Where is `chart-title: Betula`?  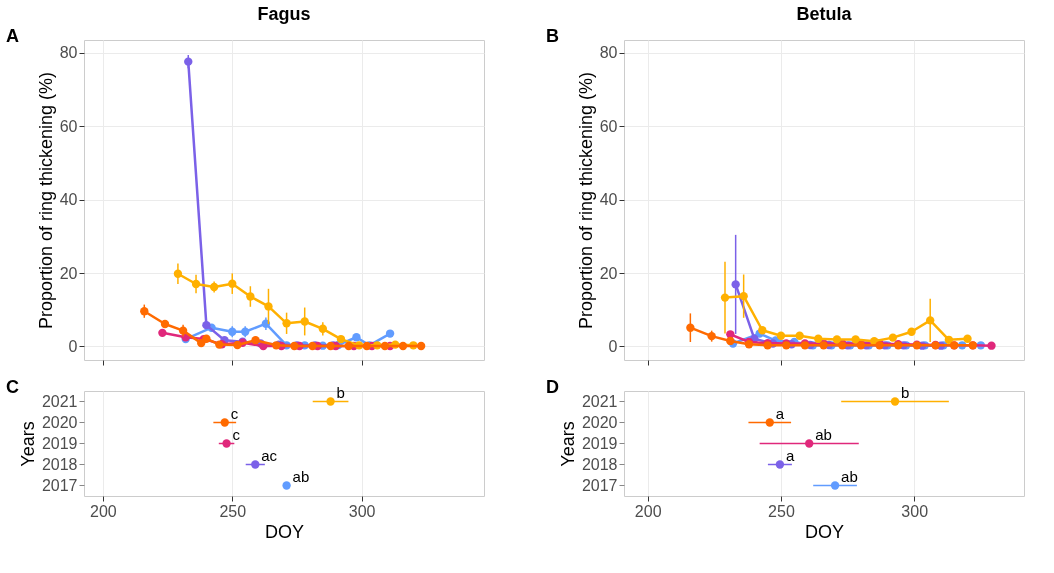
chart-title: Betula is located at coordinates (824, 14).